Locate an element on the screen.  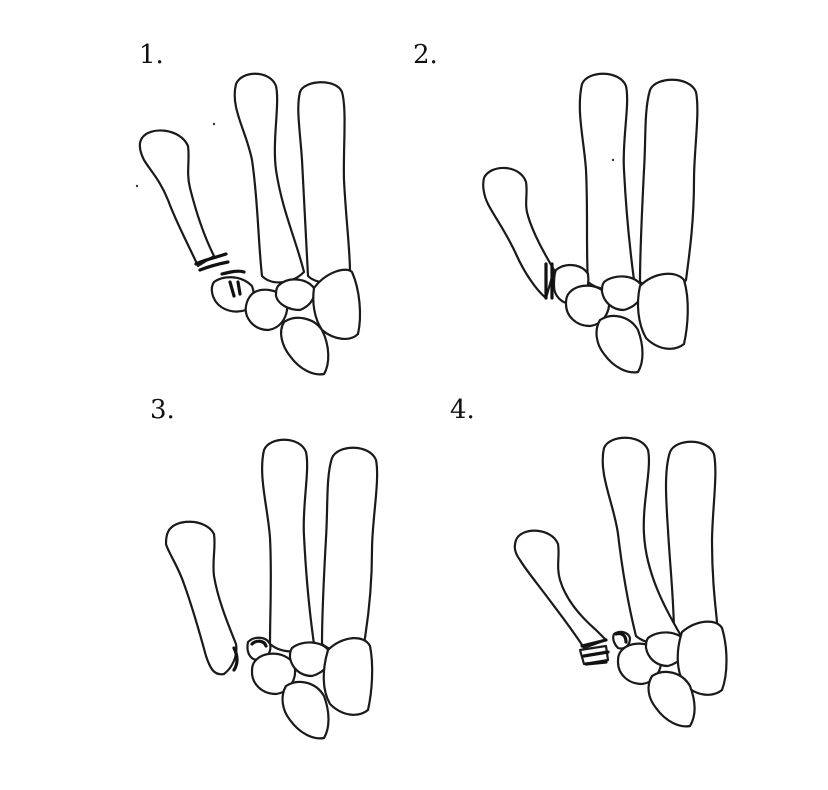
panel-1-label: 1. is located at coordinates (151, 55).